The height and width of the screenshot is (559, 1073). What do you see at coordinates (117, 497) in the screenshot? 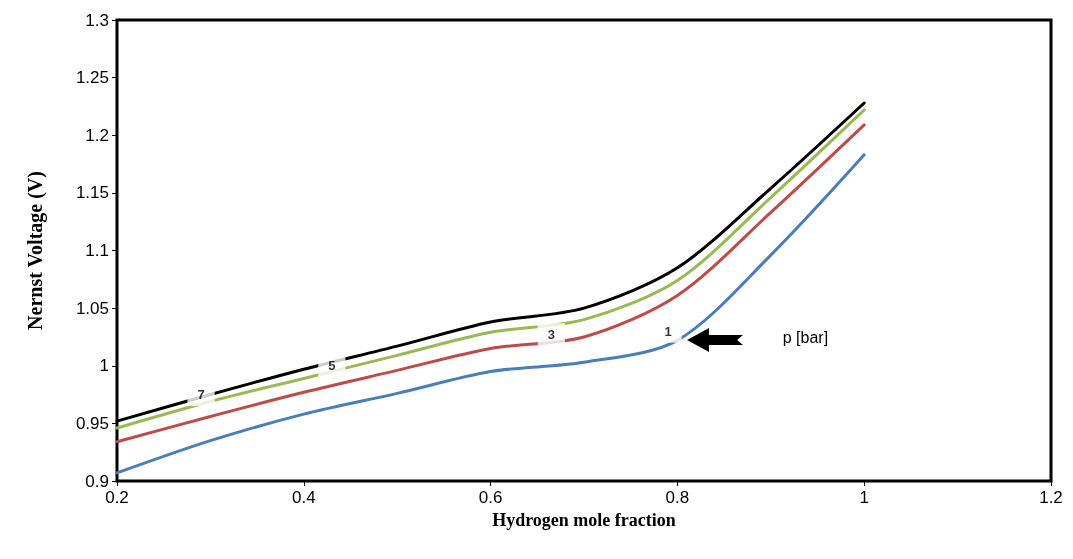
I see `x-tick-label: 0.2` at bounding box center [117, 497].